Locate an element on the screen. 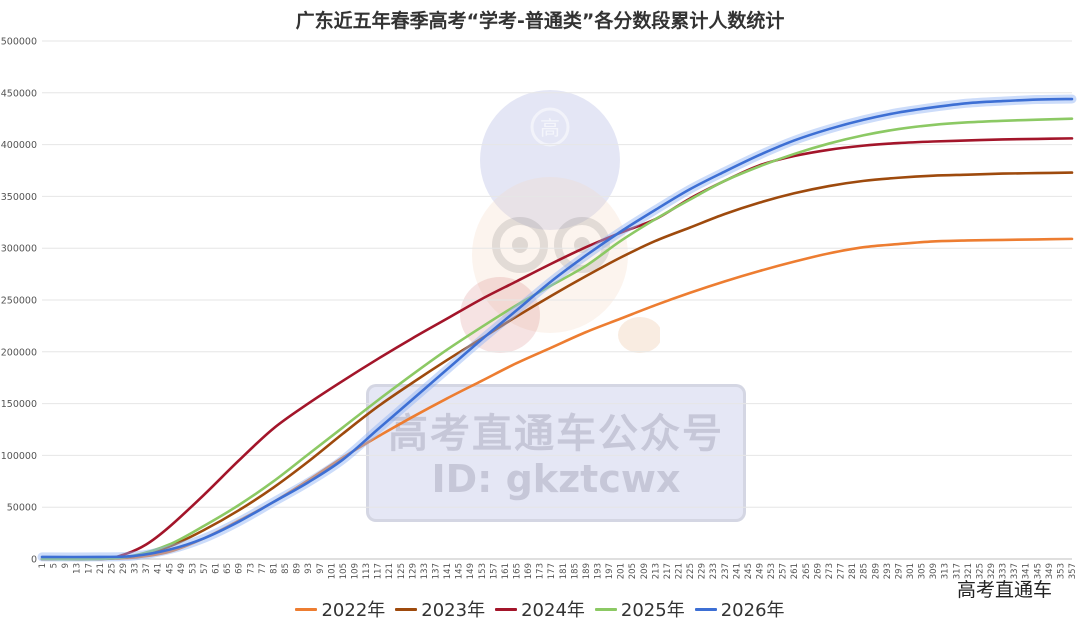  x-tick-label: 173 is located at coordinates (541, 571).